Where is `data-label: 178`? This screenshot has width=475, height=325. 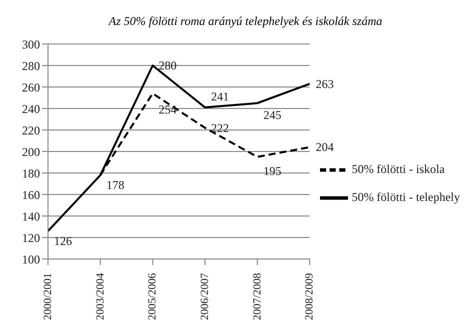 data-label: 178 is located at coordinates (115, 185).